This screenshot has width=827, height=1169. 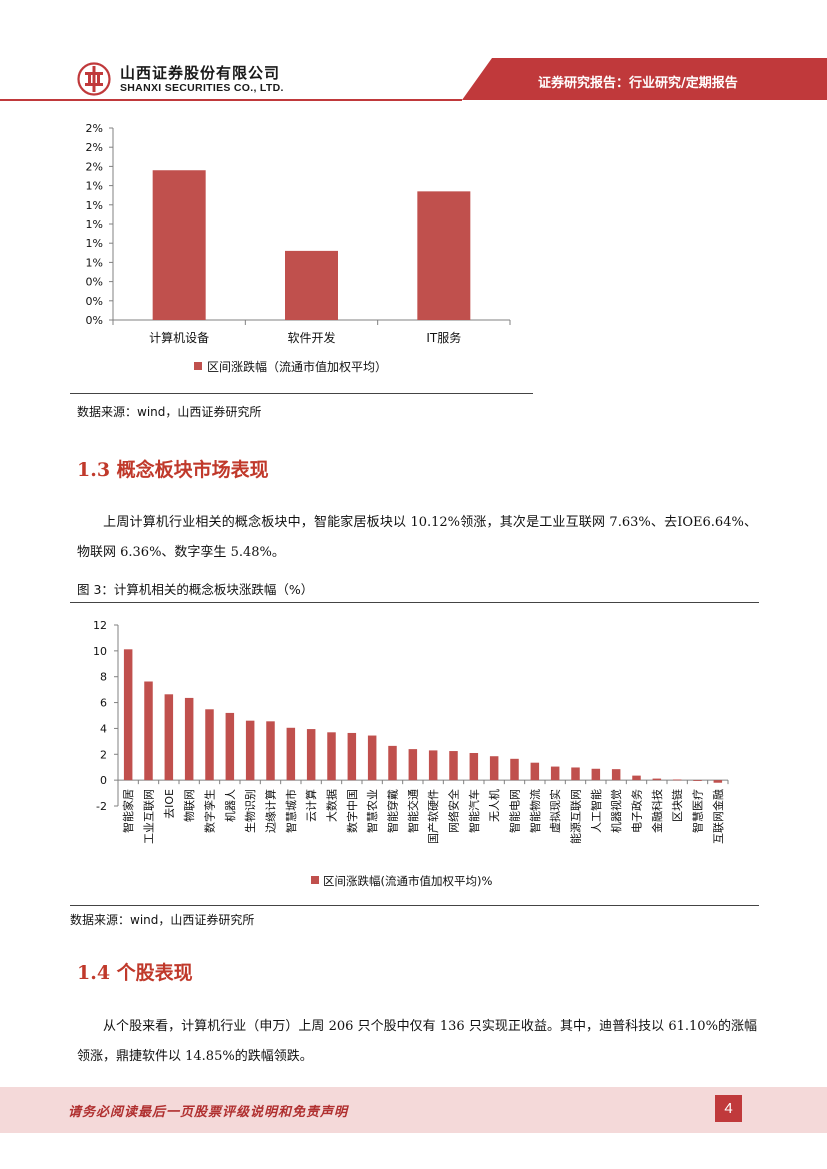 What do you see at coordinates (443, 337) in the screenshot?
I see `x-tick-label: IT服务` at bounding box center [443, 337].